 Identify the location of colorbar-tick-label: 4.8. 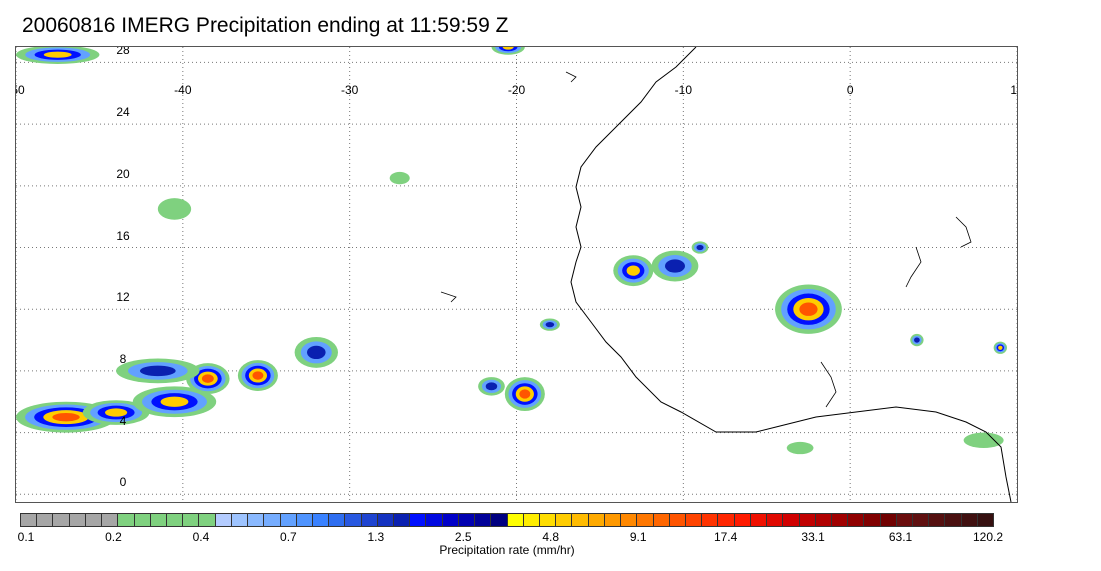
(551, 537).